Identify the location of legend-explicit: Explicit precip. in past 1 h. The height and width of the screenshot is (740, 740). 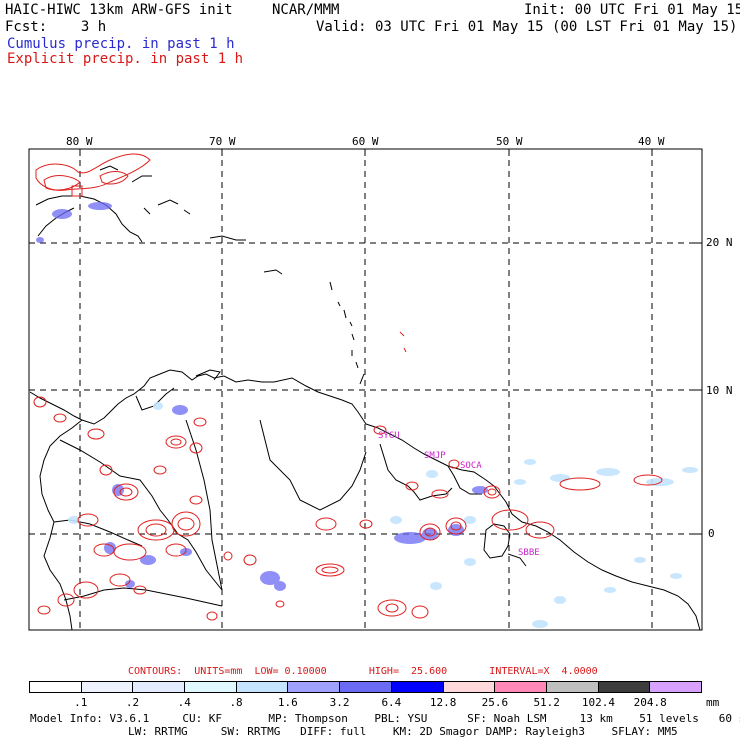
(125, 59).